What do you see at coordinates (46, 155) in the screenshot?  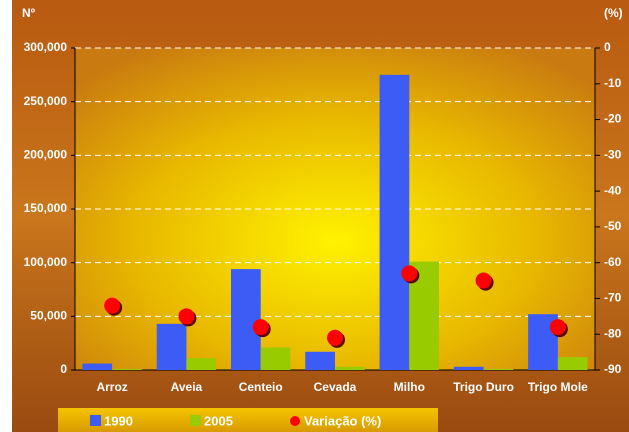 I see `y-tick-label: 200,000` at bounding box center [46, 155].